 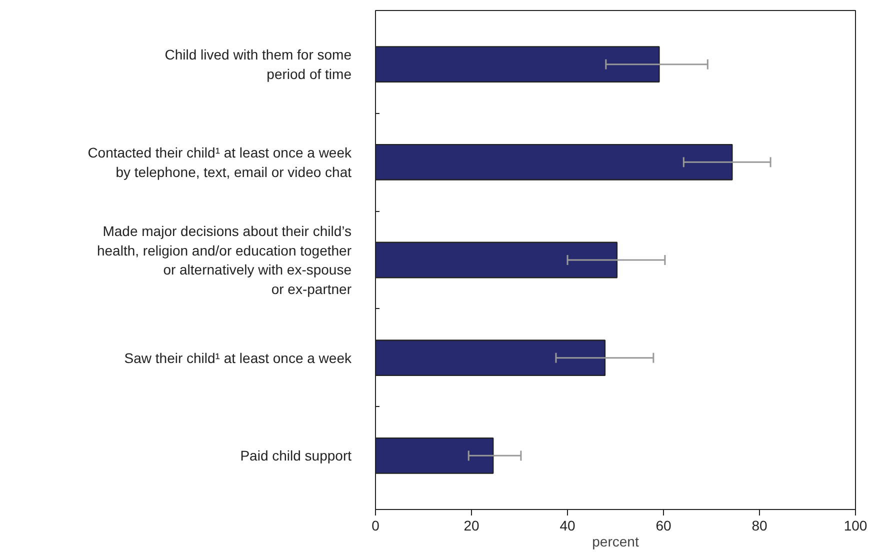 I want to click on x-axis-title: percent, so click(x=615, y=542).